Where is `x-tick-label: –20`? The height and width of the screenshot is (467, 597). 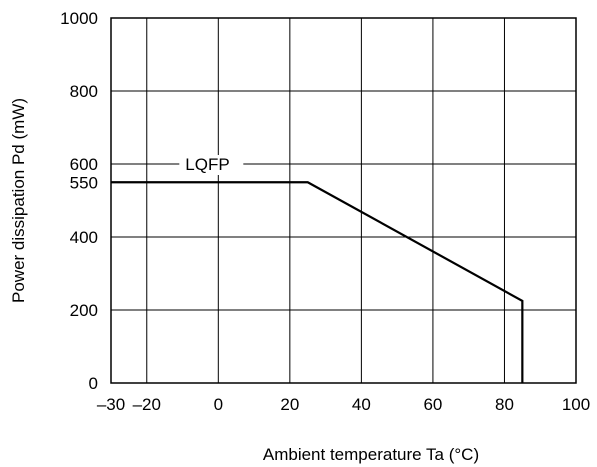 x-tick-label: –20 is located at coordinates (147, 404).